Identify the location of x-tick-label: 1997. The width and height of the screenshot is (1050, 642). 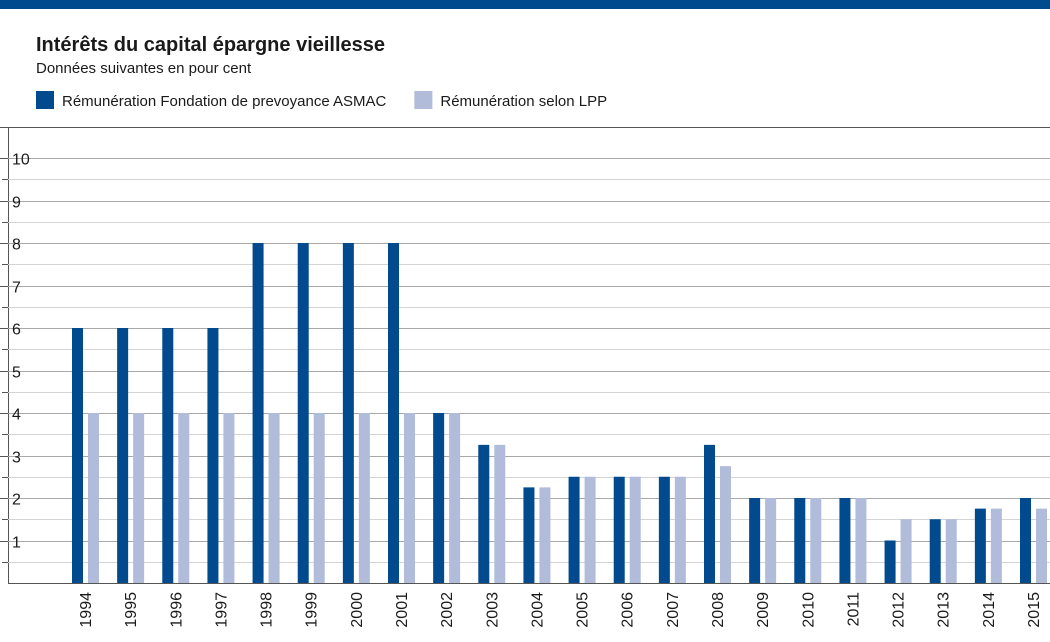
(221, 610).